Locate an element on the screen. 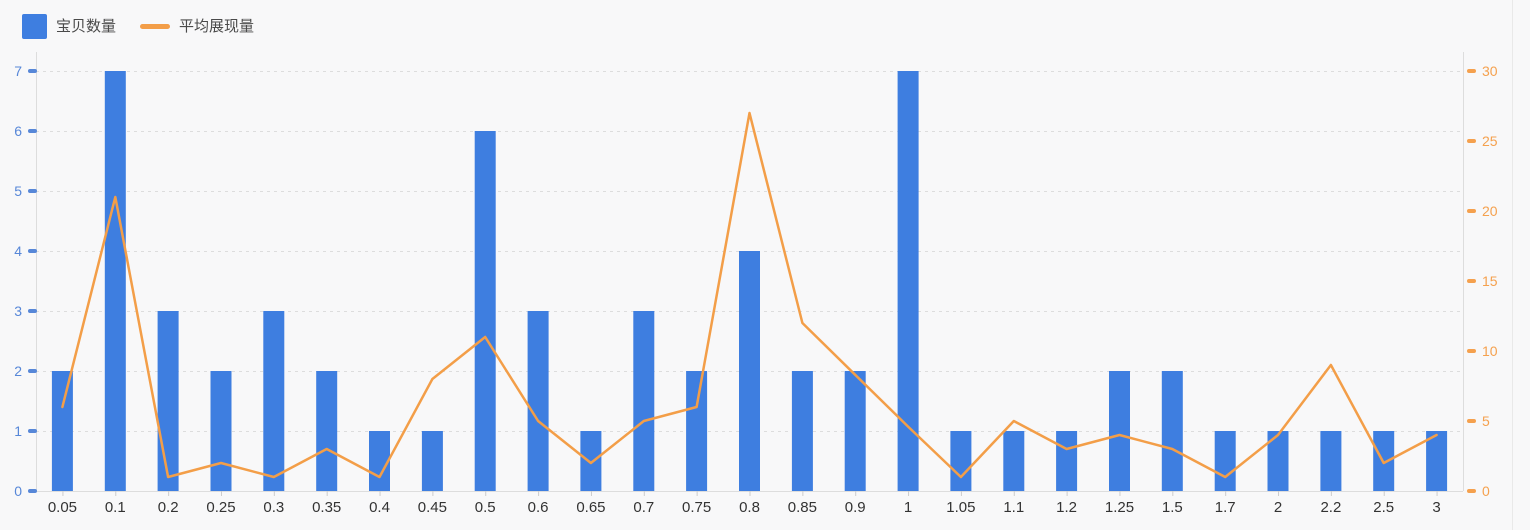  x-axis-tick-label: 1.2 is located at coordinates (1066, 507).